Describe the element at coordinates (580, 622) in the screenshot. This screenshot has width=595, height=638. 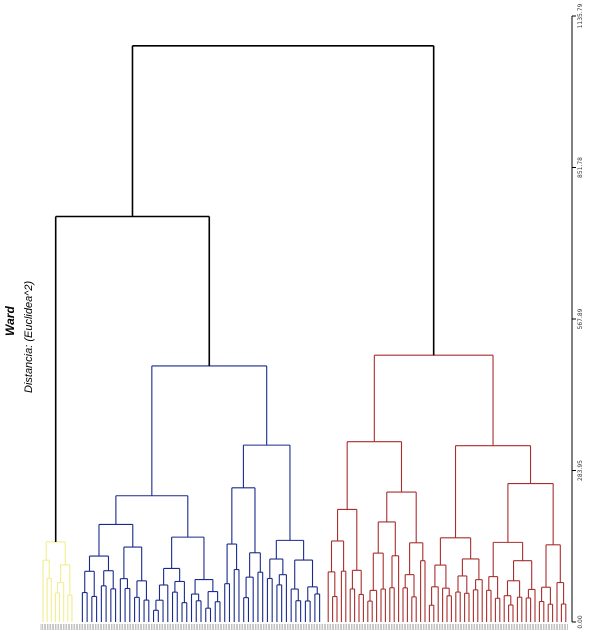
I see `y-tick-label: 0.00` at that location.